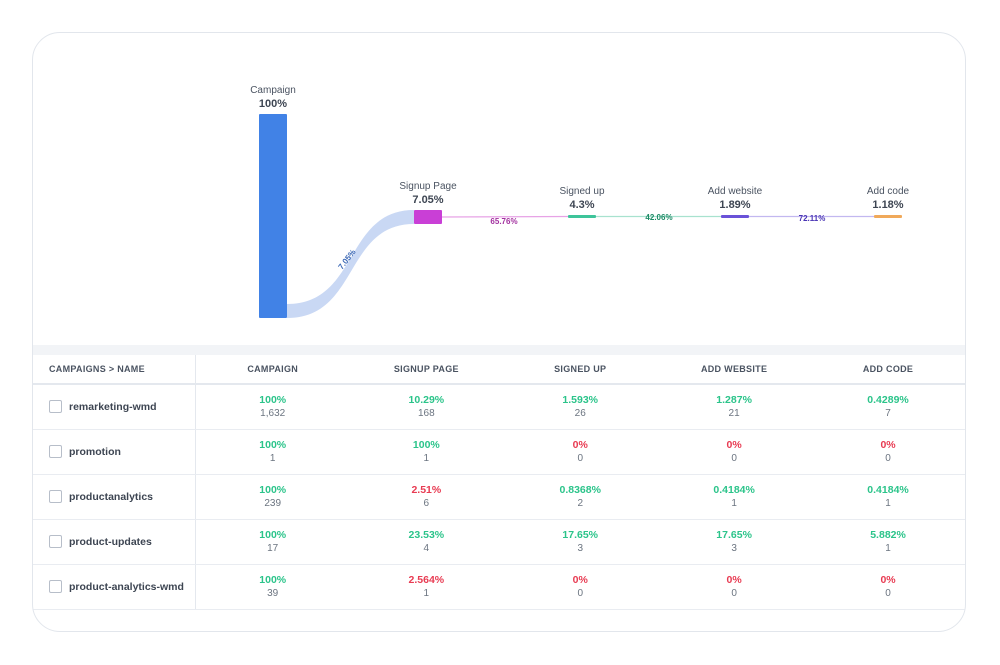 The image size is (1000, 665). I want to click on funnel-step: Add website 1.89%, so click(735, 202).